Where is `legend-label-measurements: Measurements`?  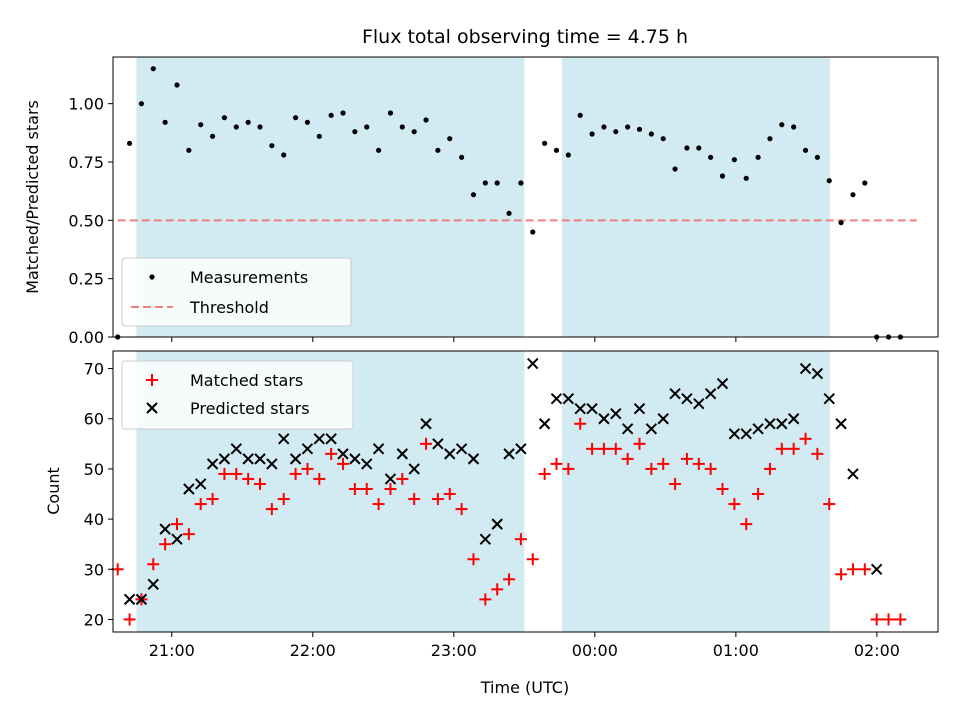 legend-label-measurements: Measurements is located at coordinates (249, 277).